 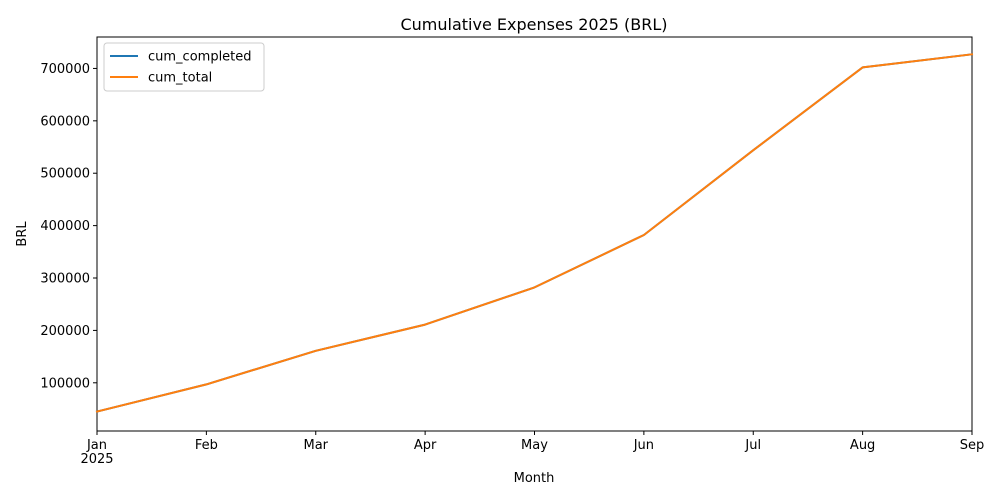 What do you see at coordinates (65, 226) in the screenshot?
I see `y-tick-label: 400000` at bounding box center [65, 226].